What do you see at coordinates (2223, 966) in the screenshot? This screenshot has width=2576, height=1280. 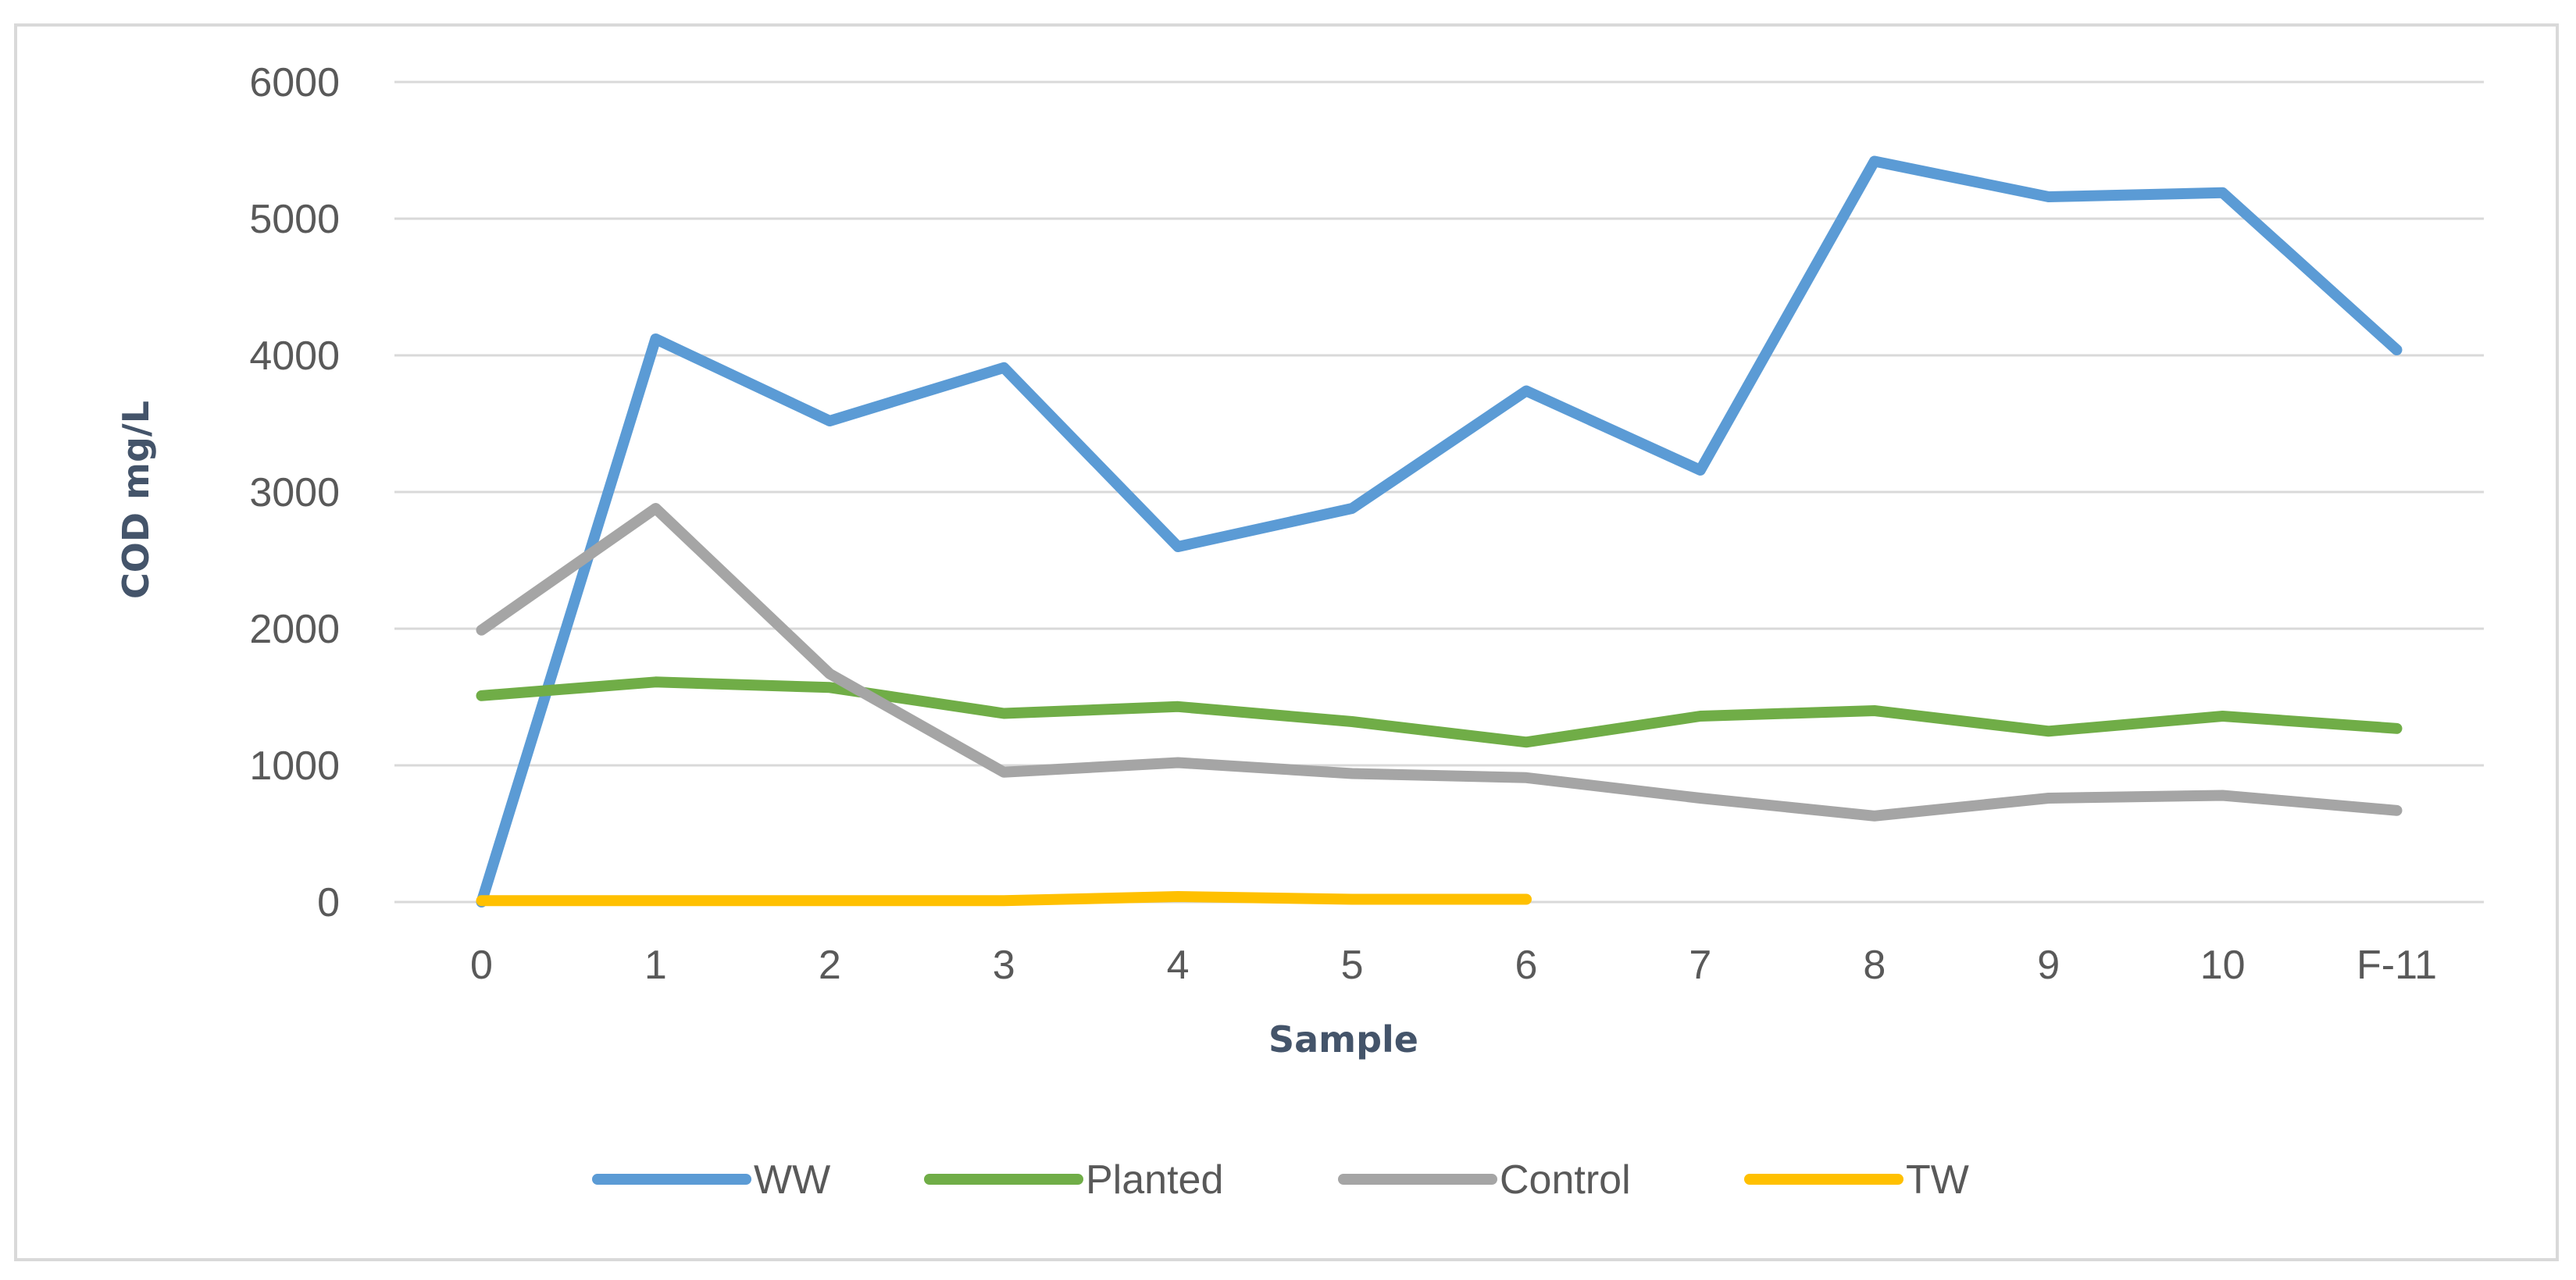 I see `x-tick-label: 10` at bounding box center [2223, 966].